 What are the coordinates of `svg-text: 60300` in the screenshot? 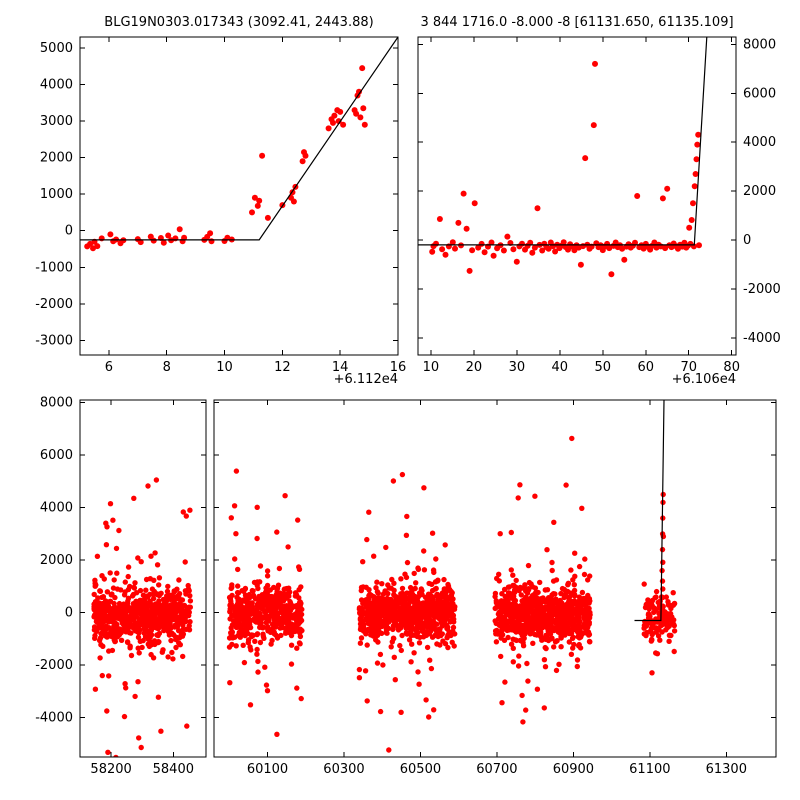 It's located at (343, 769).